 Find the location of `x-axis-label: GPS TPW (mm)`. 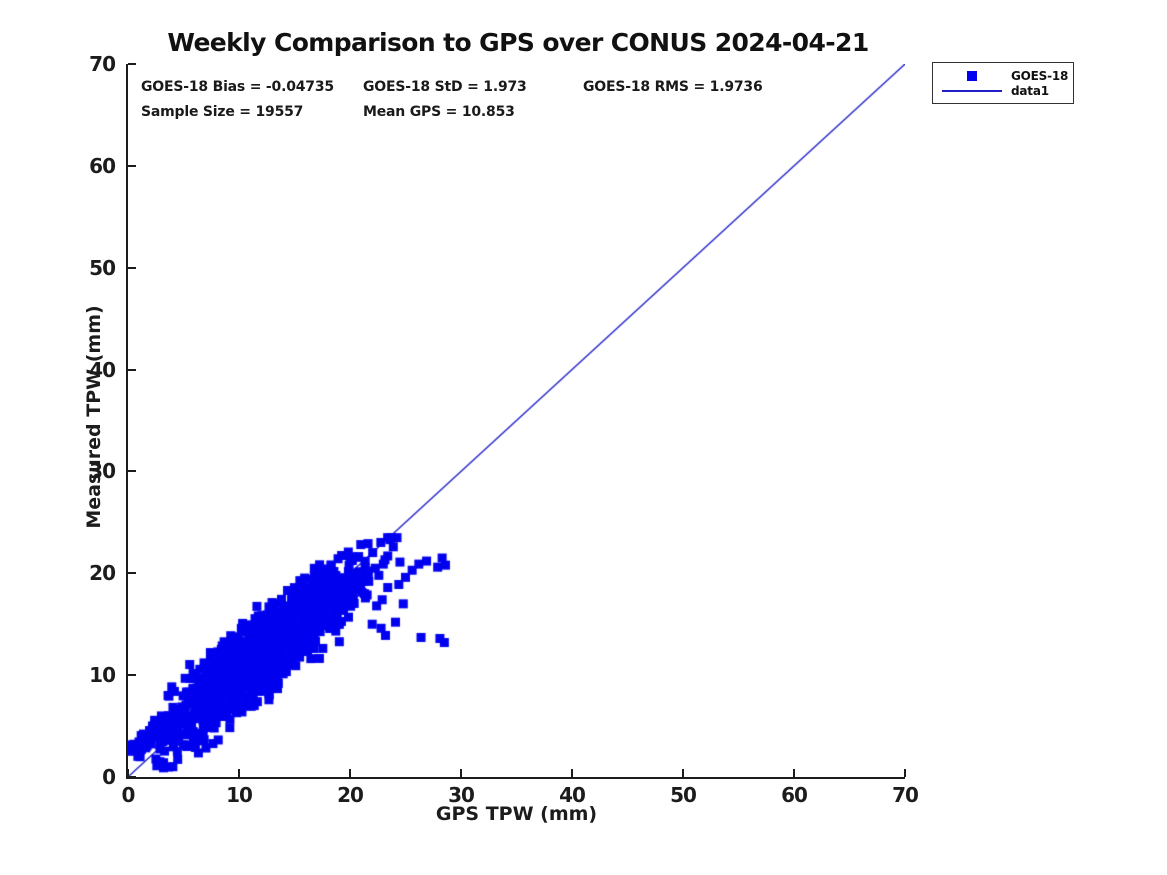

x-axis-label: GPS TPW (mm) is located at coordinates (516, 814).